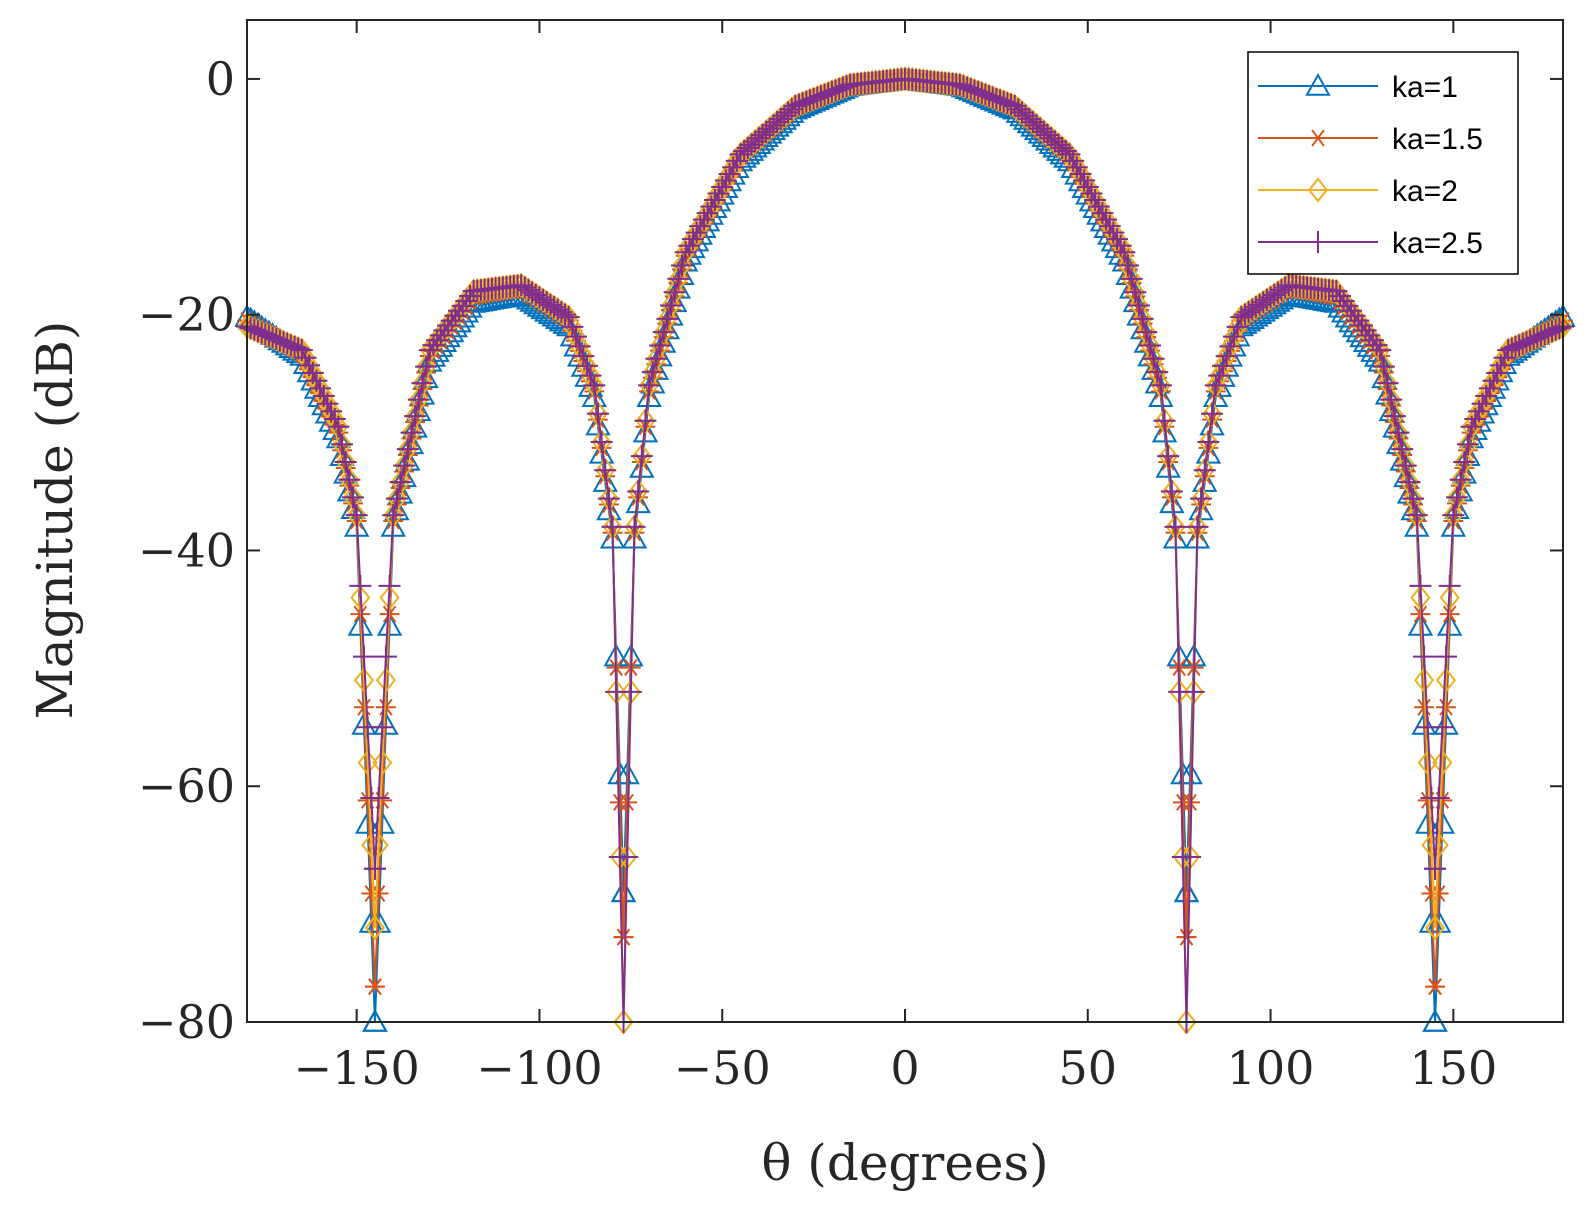 The width and height of the screenshot is (1588, 1210). What do you see at coordinates (186, 1022) in the screenshot?
I see `y-tick-label: −80` at bounding box center [186, 1022].